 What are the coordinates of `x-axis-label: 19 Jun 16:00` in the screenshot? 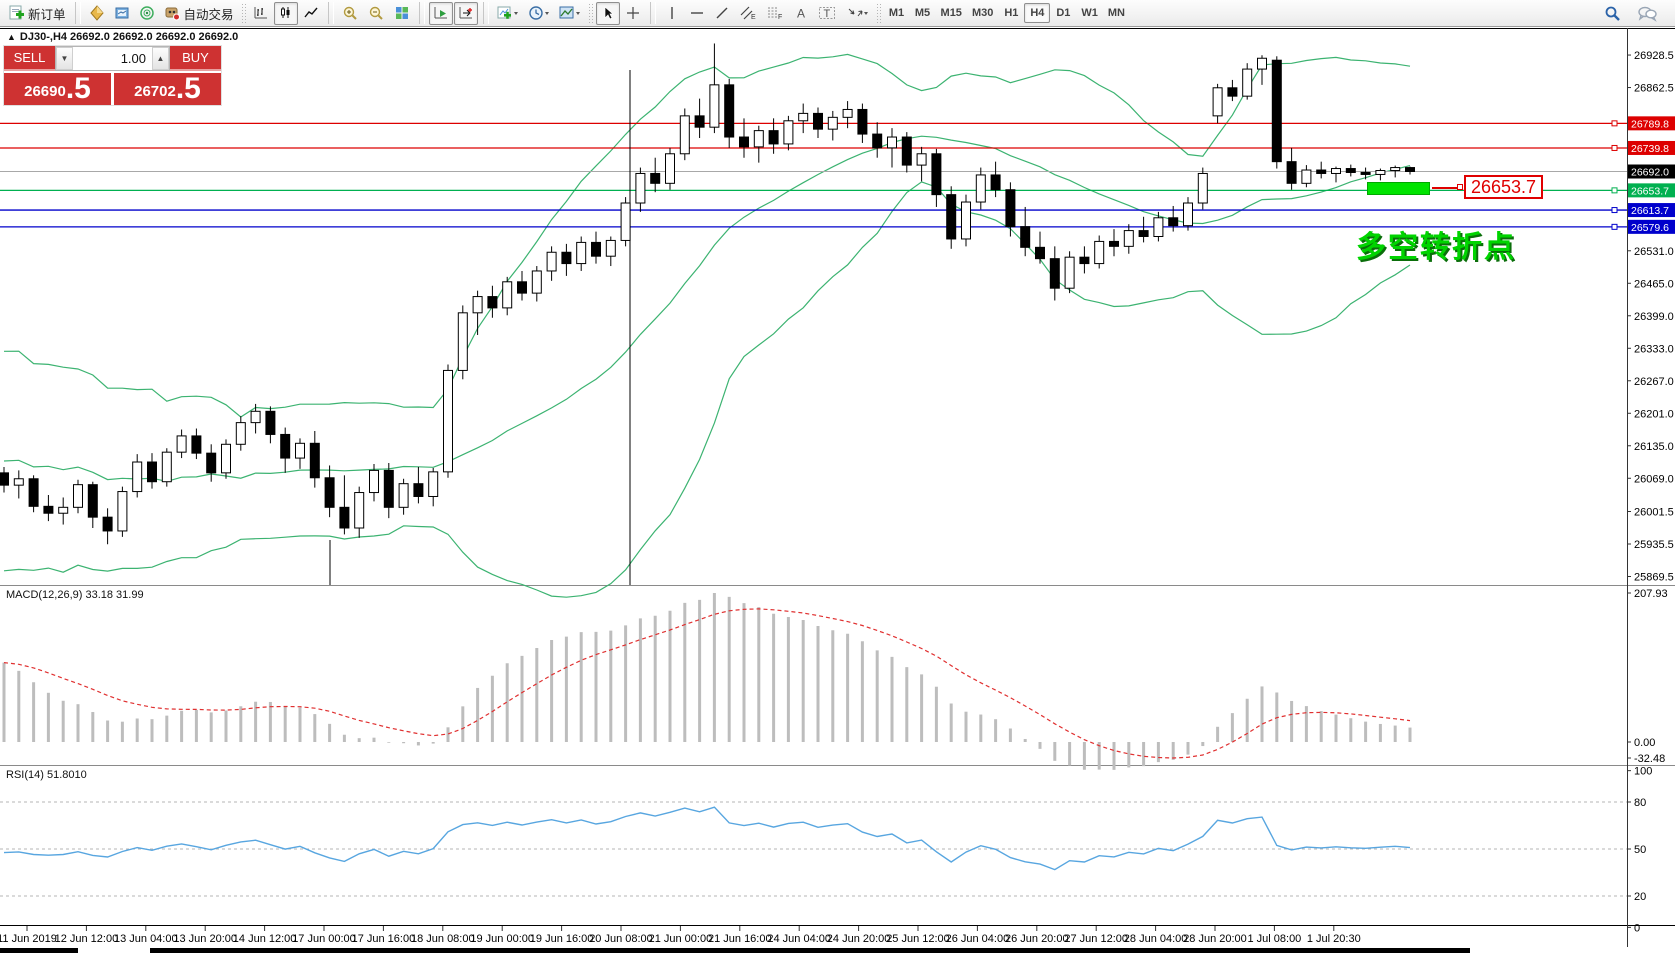 It's located at (562, 939).